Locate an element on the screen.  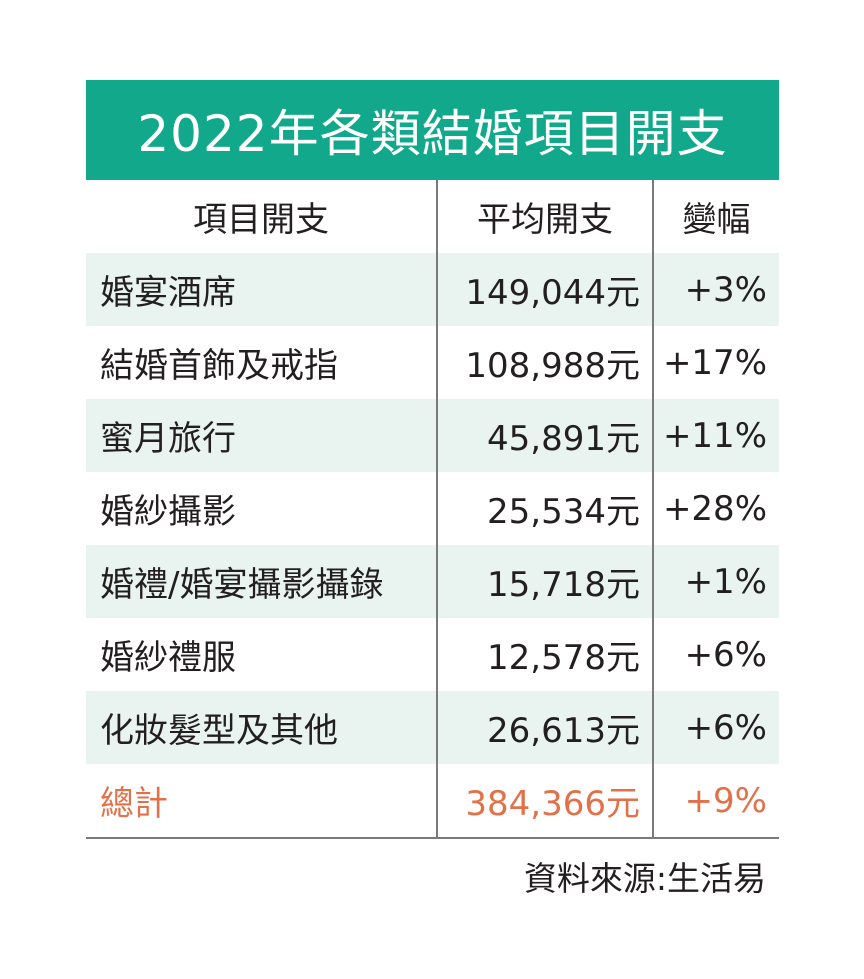
row-change: +11% is located at coordinates (715, 435).